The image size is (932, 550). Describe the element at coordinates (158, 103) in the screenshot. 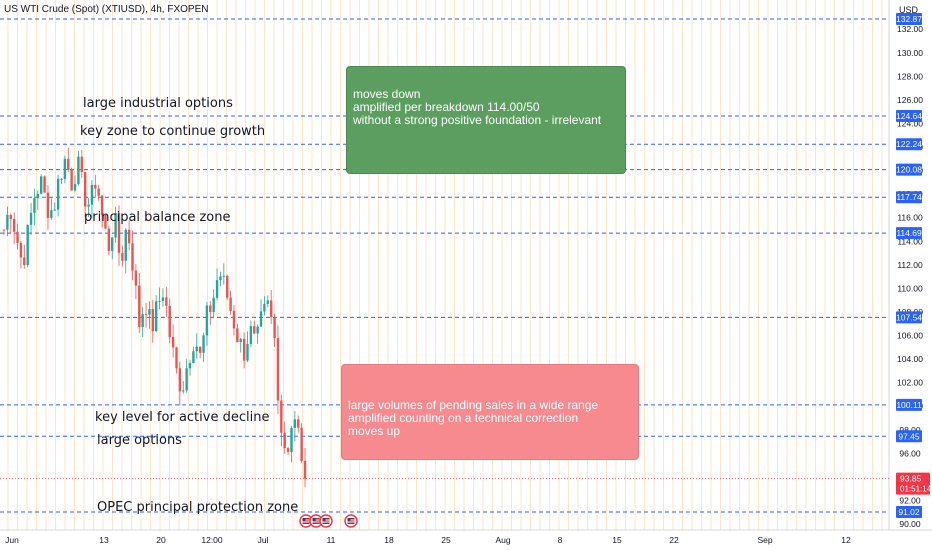

I see `zone-label-industrial-options: large industrial options` at that location.